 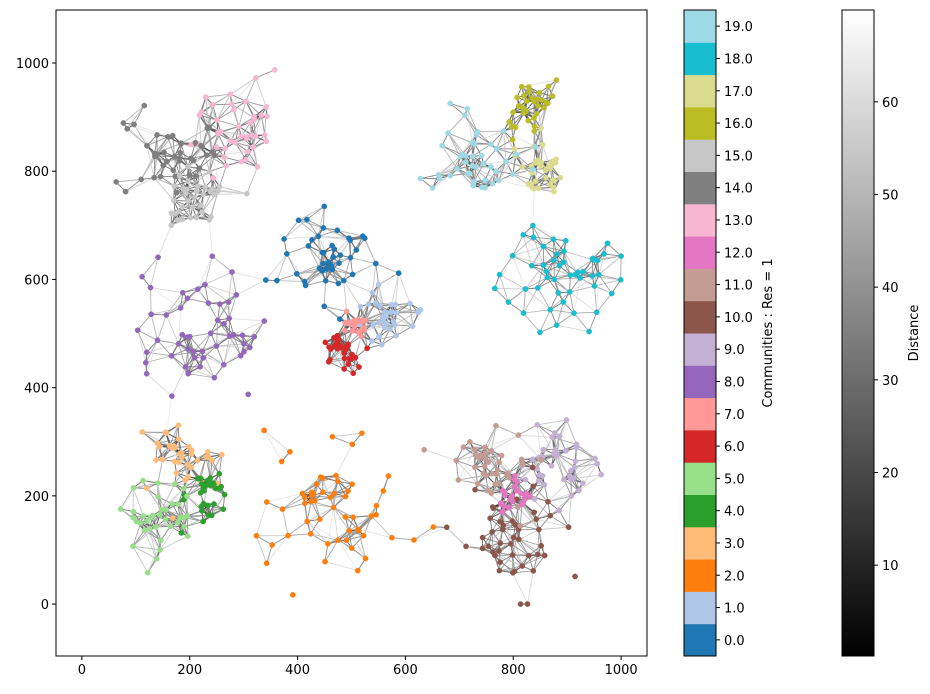 I want to click on y-tick-label: 600, so click(x=36, y=280).